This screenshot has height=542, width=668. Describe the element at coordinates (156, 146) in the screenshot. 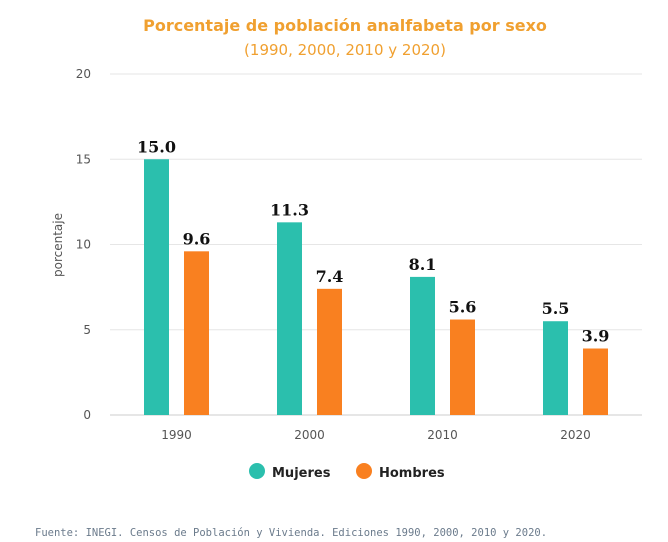

I see `data-label: 15.0` at that location.